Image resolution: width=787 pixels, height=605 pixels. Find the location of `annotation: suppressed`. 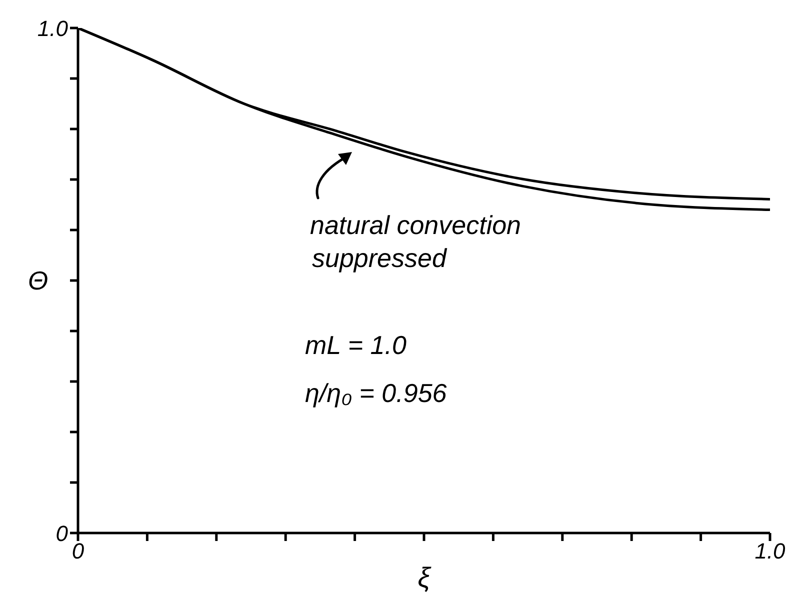

annotation: suppressed is located at coordinates (379, 258).